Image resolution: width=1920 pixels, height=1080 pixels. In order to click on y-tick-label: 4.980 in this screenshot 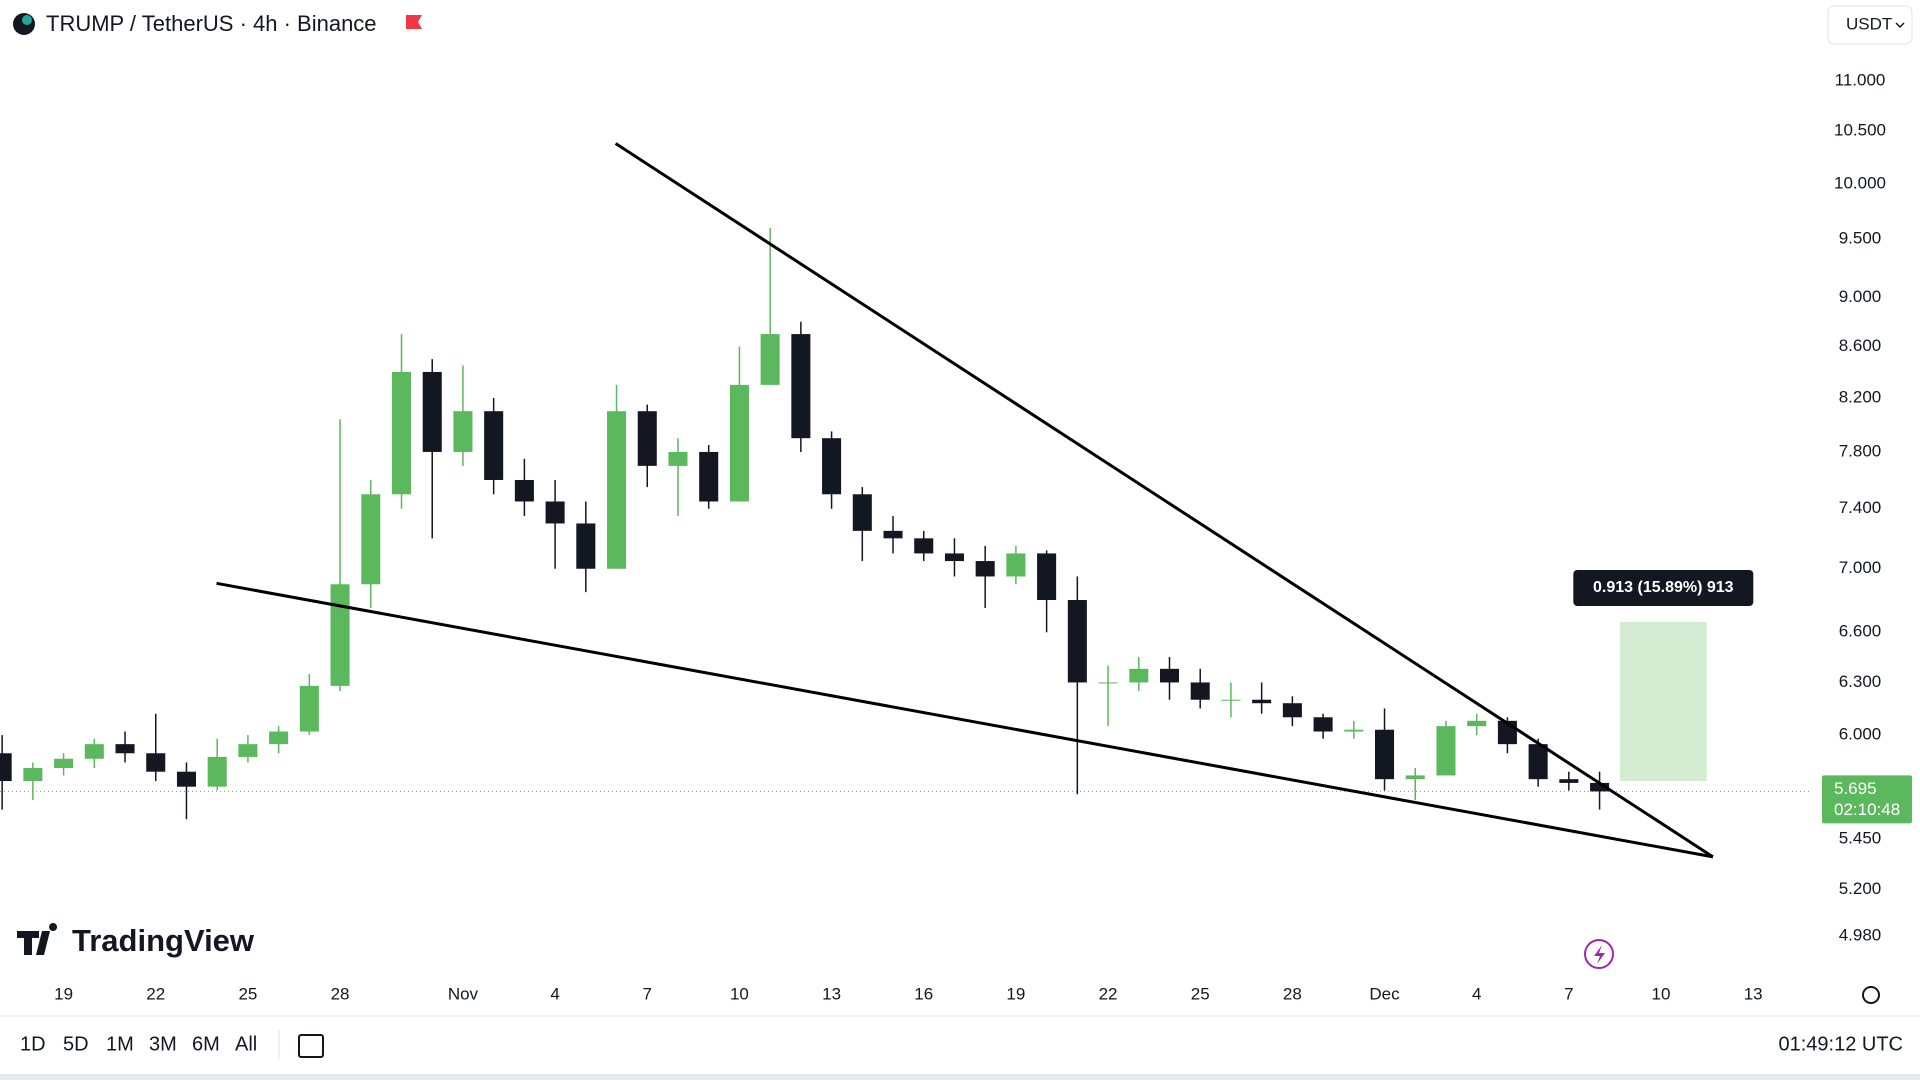, I will do `click(1860, 935)`.